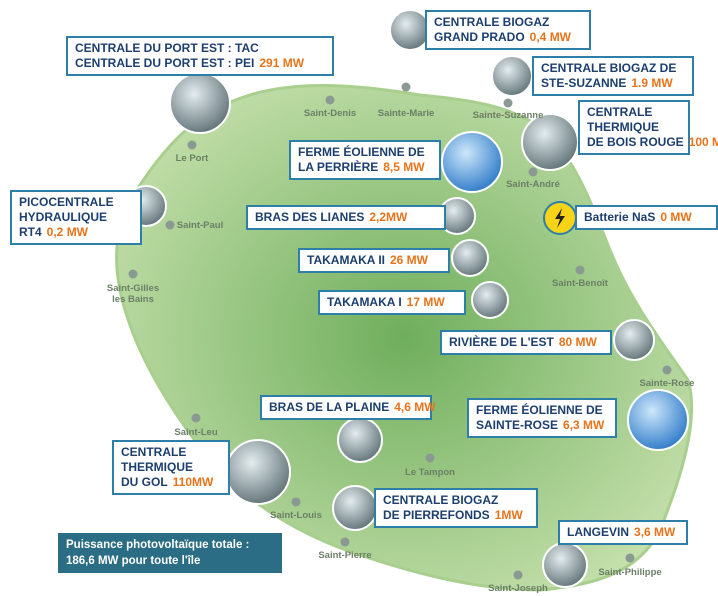 The height and width of the screenshot is (596, 718). I want to click on plant-power: 4,6 MW, so click(415, 407).